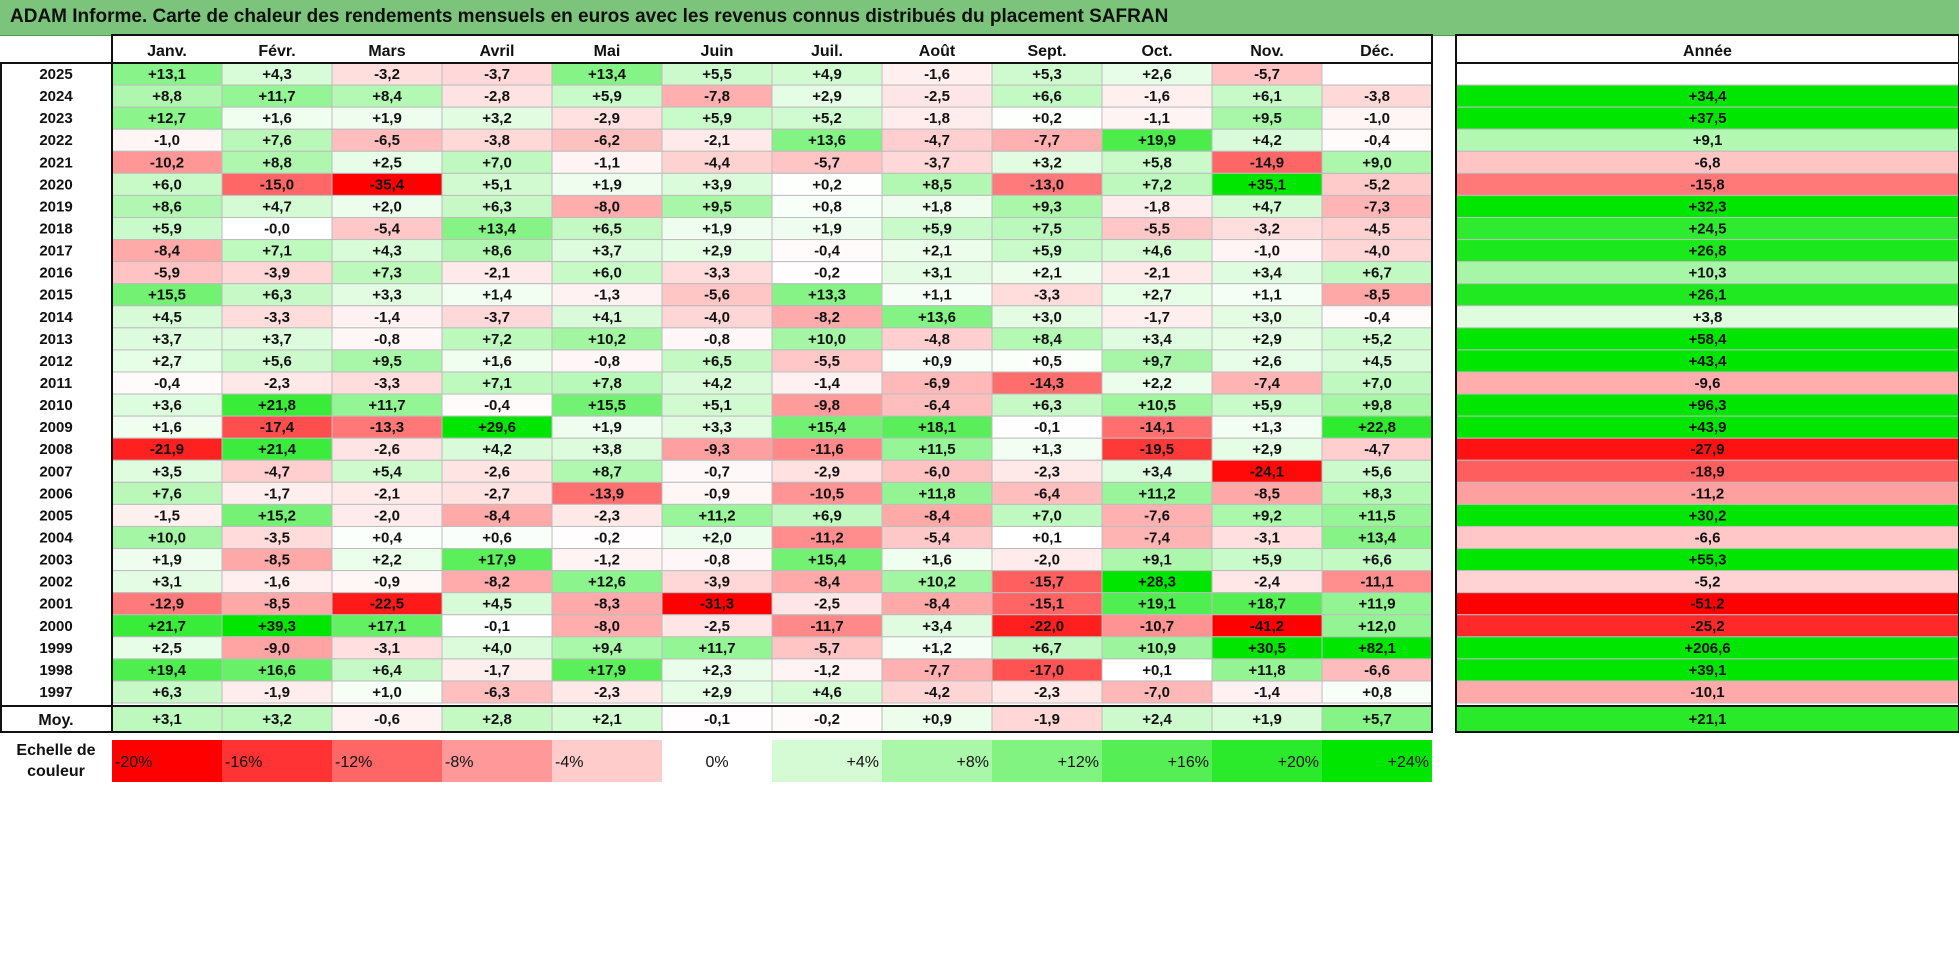 Image resolution: width=1959 pixels, height=978 pixels. I want to click on cell-value: +13,6, so click(827, 140).